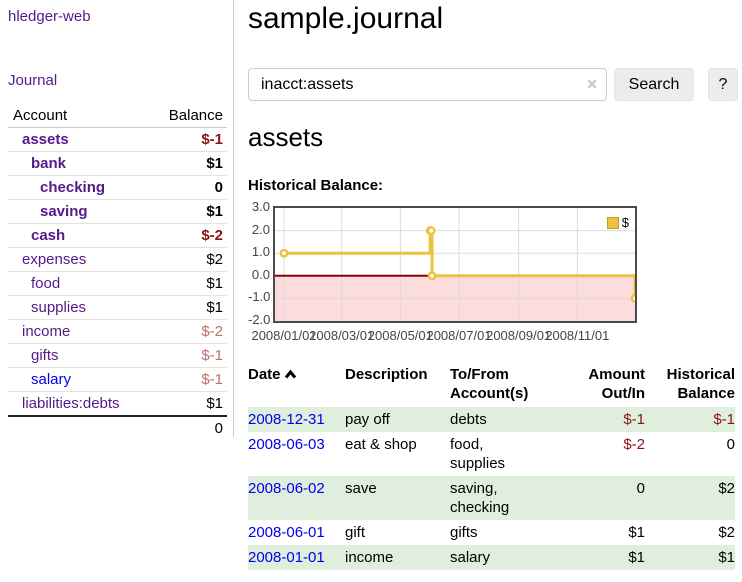 The image size is (742, 582). I want to click on account-link-checking: checking, so click(73, 187).